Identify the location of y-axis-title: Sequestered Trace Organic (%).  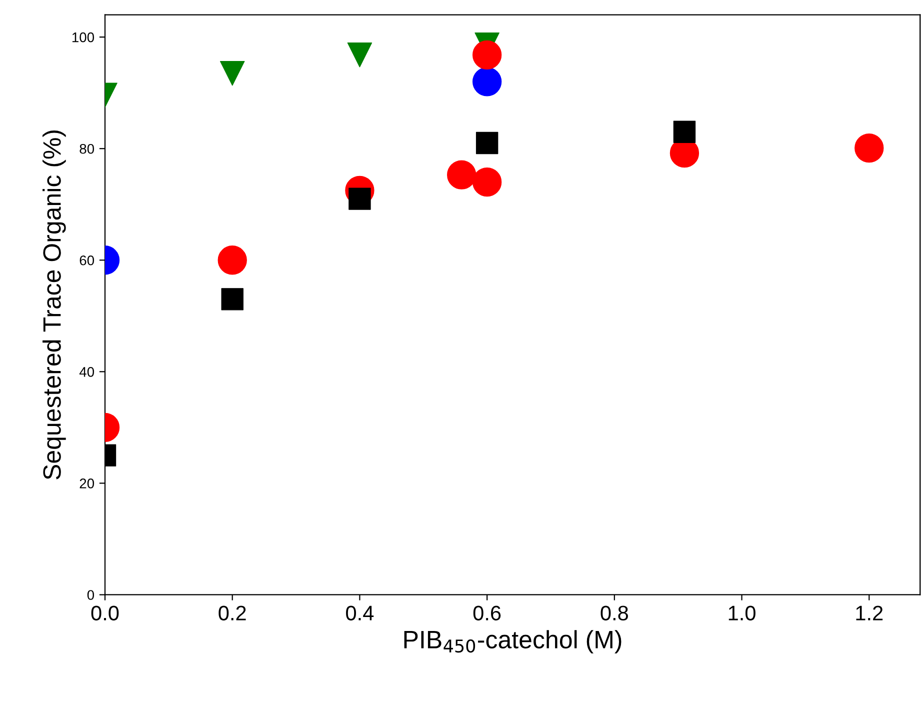
(54, 305).